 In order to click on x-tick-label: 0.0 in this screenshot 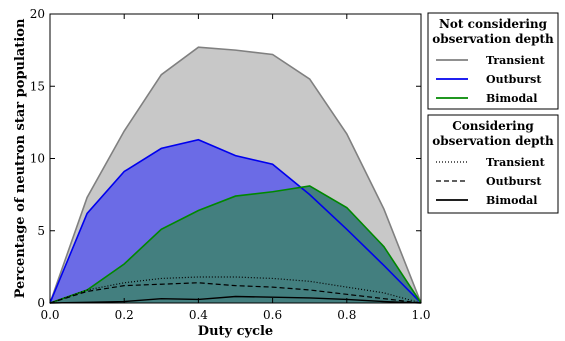, I will do `click(49, 315)`.